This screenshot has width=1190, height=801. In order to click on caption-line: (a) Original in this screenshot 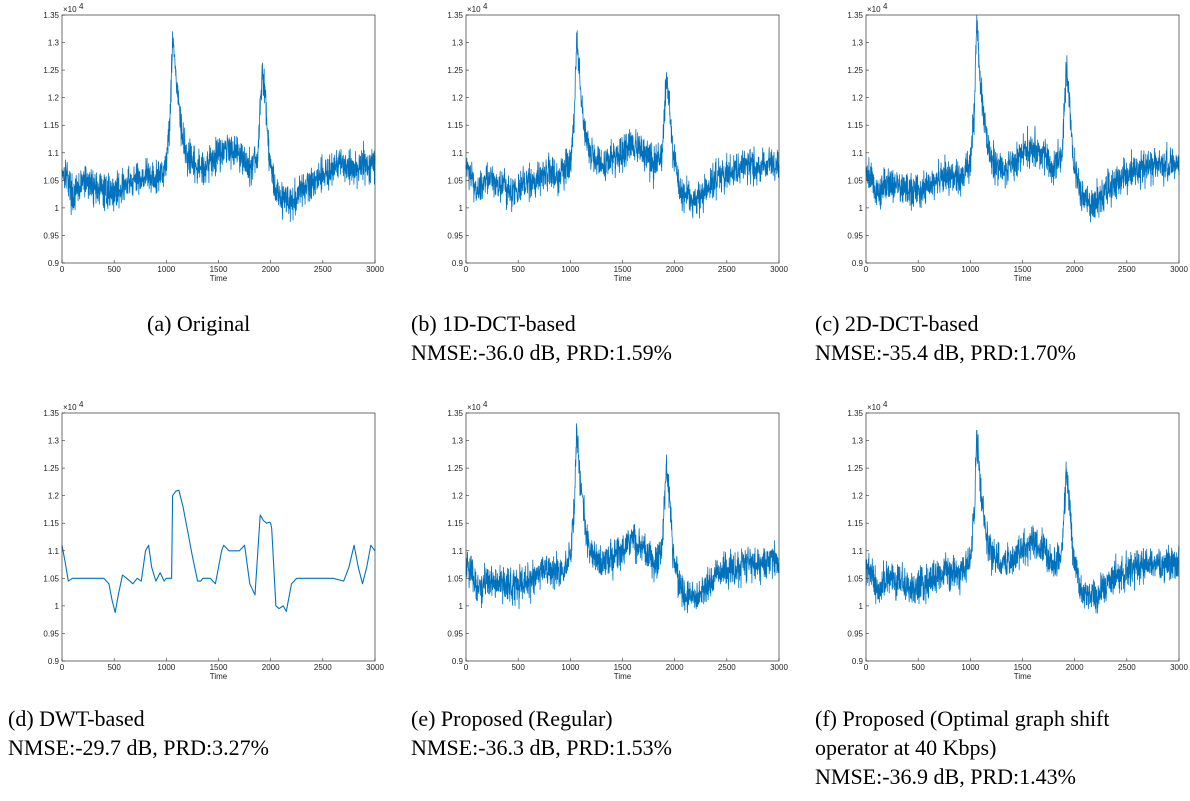, I will do `click(199, 323)`.